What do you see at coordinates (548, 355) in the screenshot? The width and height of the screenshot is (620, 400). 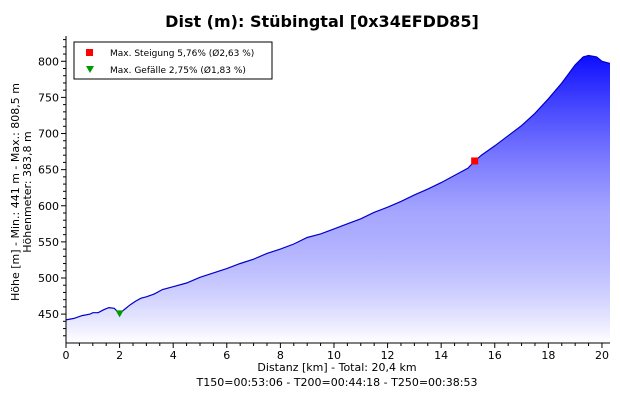 I see `x-tick-label: 18` at bounding box center [548, 355].